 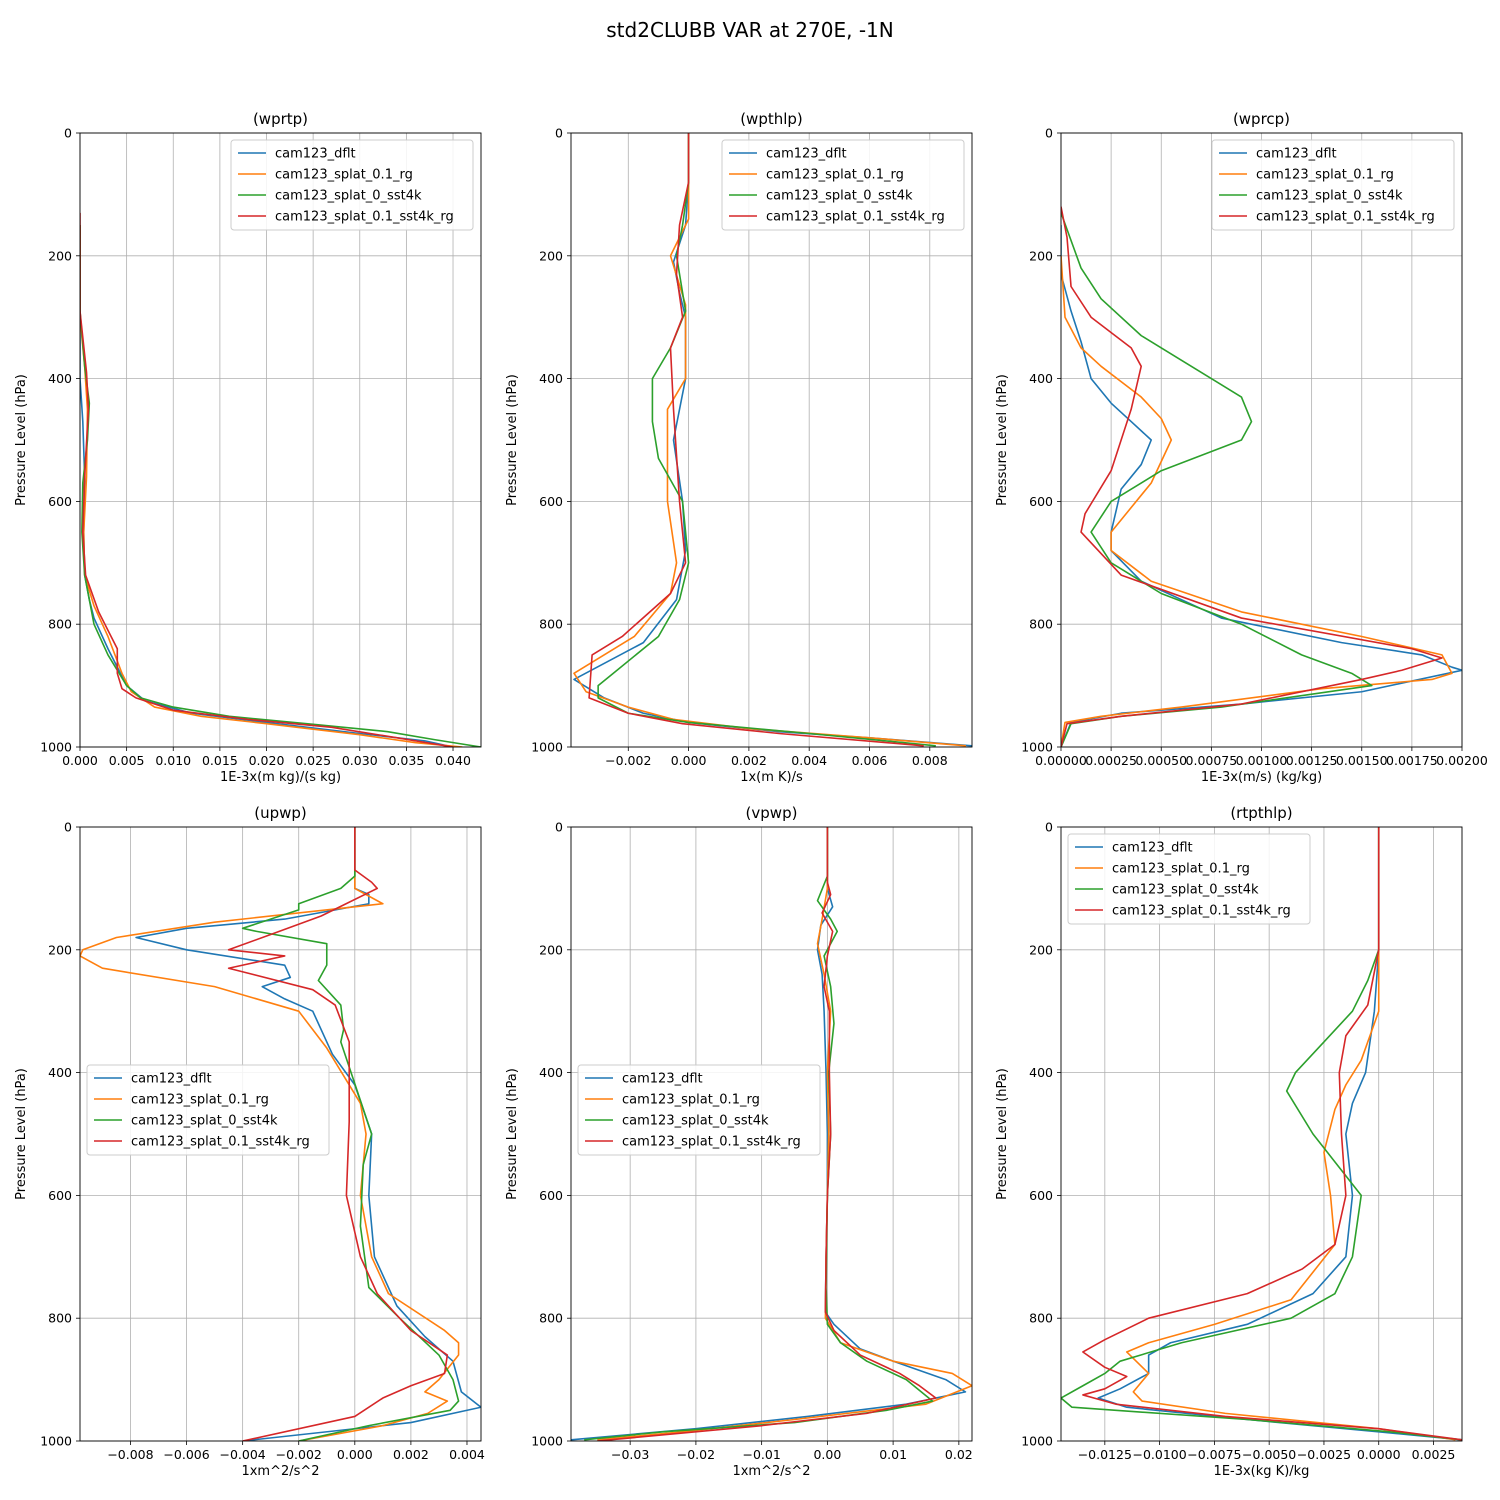 What do you see at coordinates (870, 760) in the screenshot?
I see `x-tick-label: 0.006` at bounding box center [870, 760].